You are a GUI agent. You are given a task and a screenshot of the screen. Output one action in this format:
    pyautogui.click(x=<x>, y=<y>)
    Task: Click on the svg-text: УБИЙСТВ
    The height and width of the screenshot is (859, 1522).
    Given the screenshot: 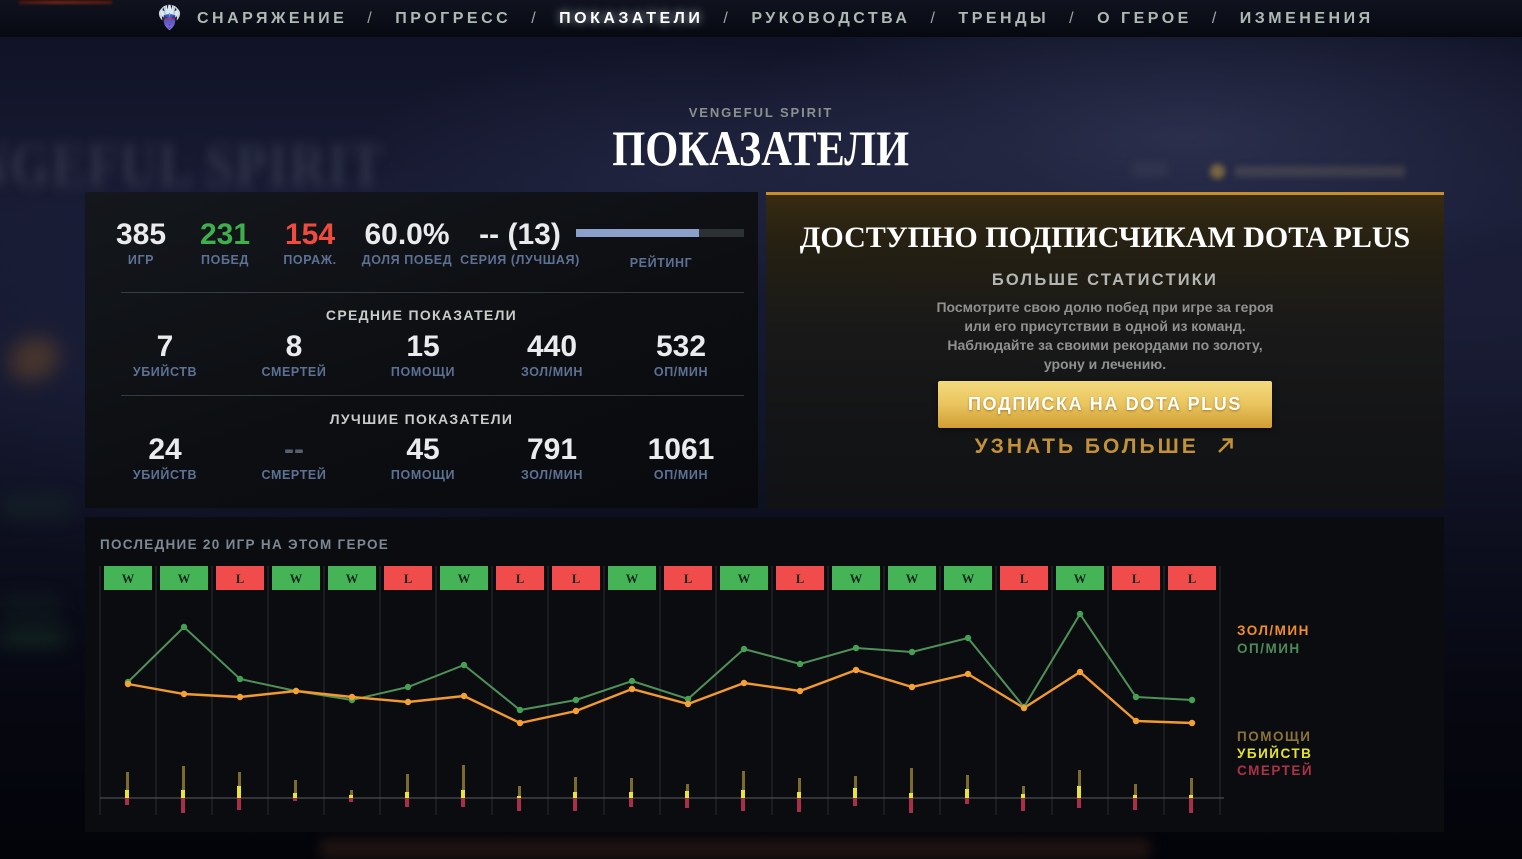 What is the action you would take?
    pyautogui.click(x=1274, y=753)
    